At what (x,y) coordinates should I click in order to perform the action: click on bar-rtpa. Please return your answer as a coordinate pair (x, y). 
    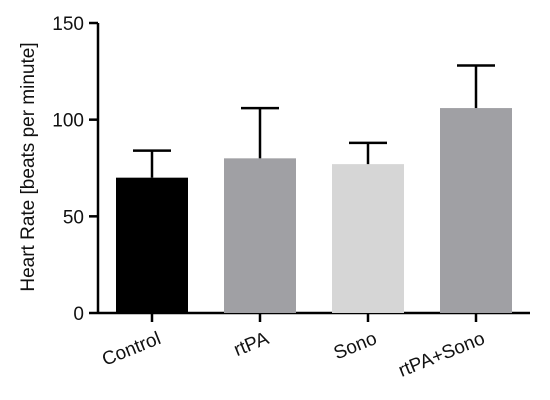
    Looking at the image, I should click on (260, 235).